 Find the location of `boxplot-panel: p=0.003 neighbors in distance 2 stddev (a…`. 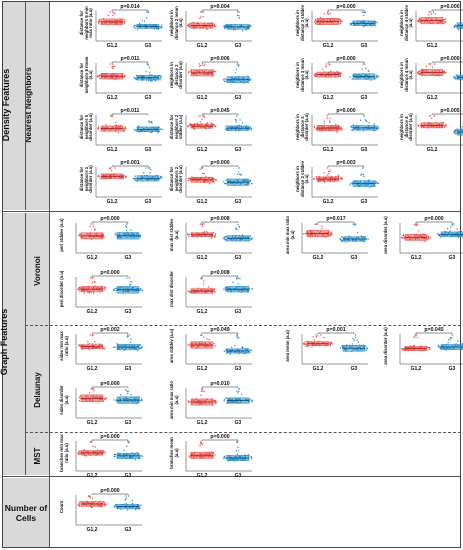

boxplot-panel: p=0.003 neighbors in distance 2 stddev (a… is located at coordinates (338, 183).